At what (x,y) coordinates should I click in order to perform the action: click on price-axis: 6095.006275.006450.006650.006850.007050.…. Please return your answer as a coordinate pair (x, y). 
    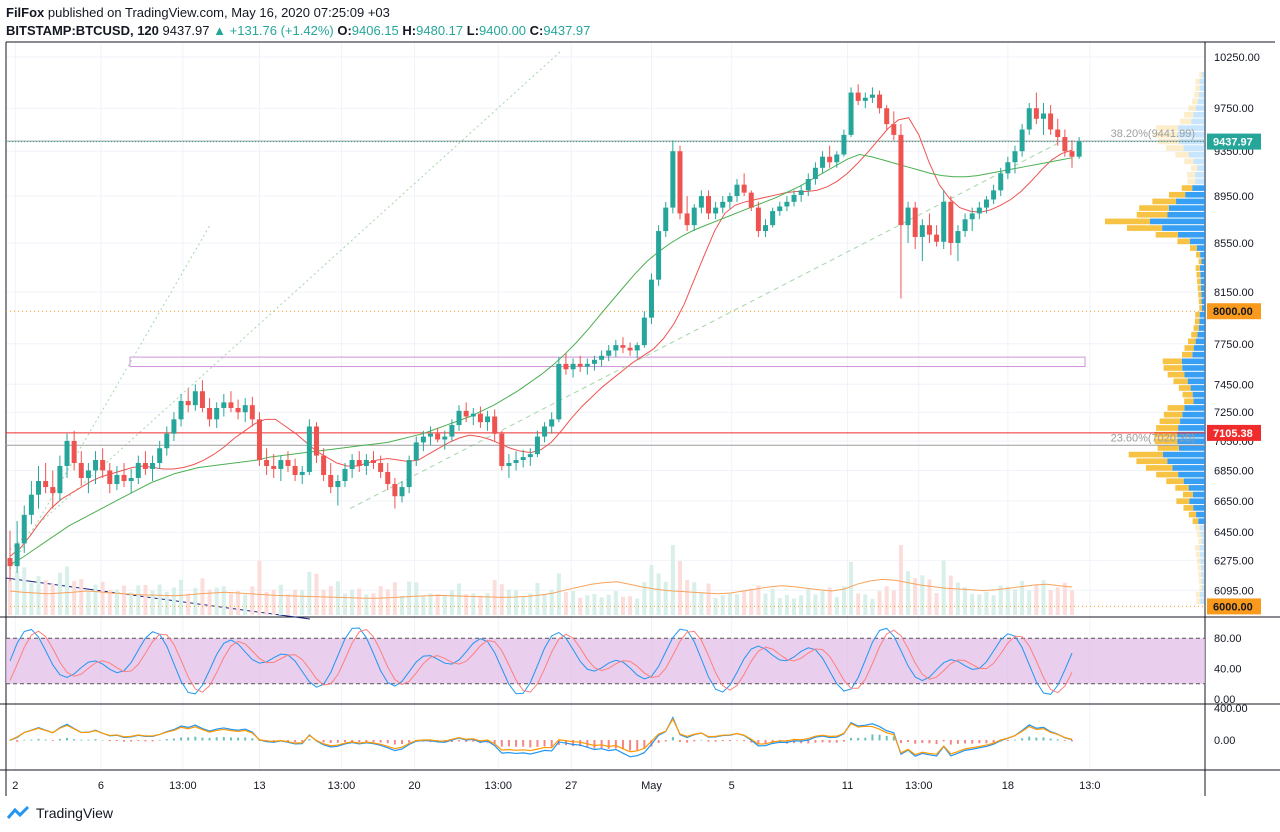
    Looking at the image, I should click on (1237, 399).